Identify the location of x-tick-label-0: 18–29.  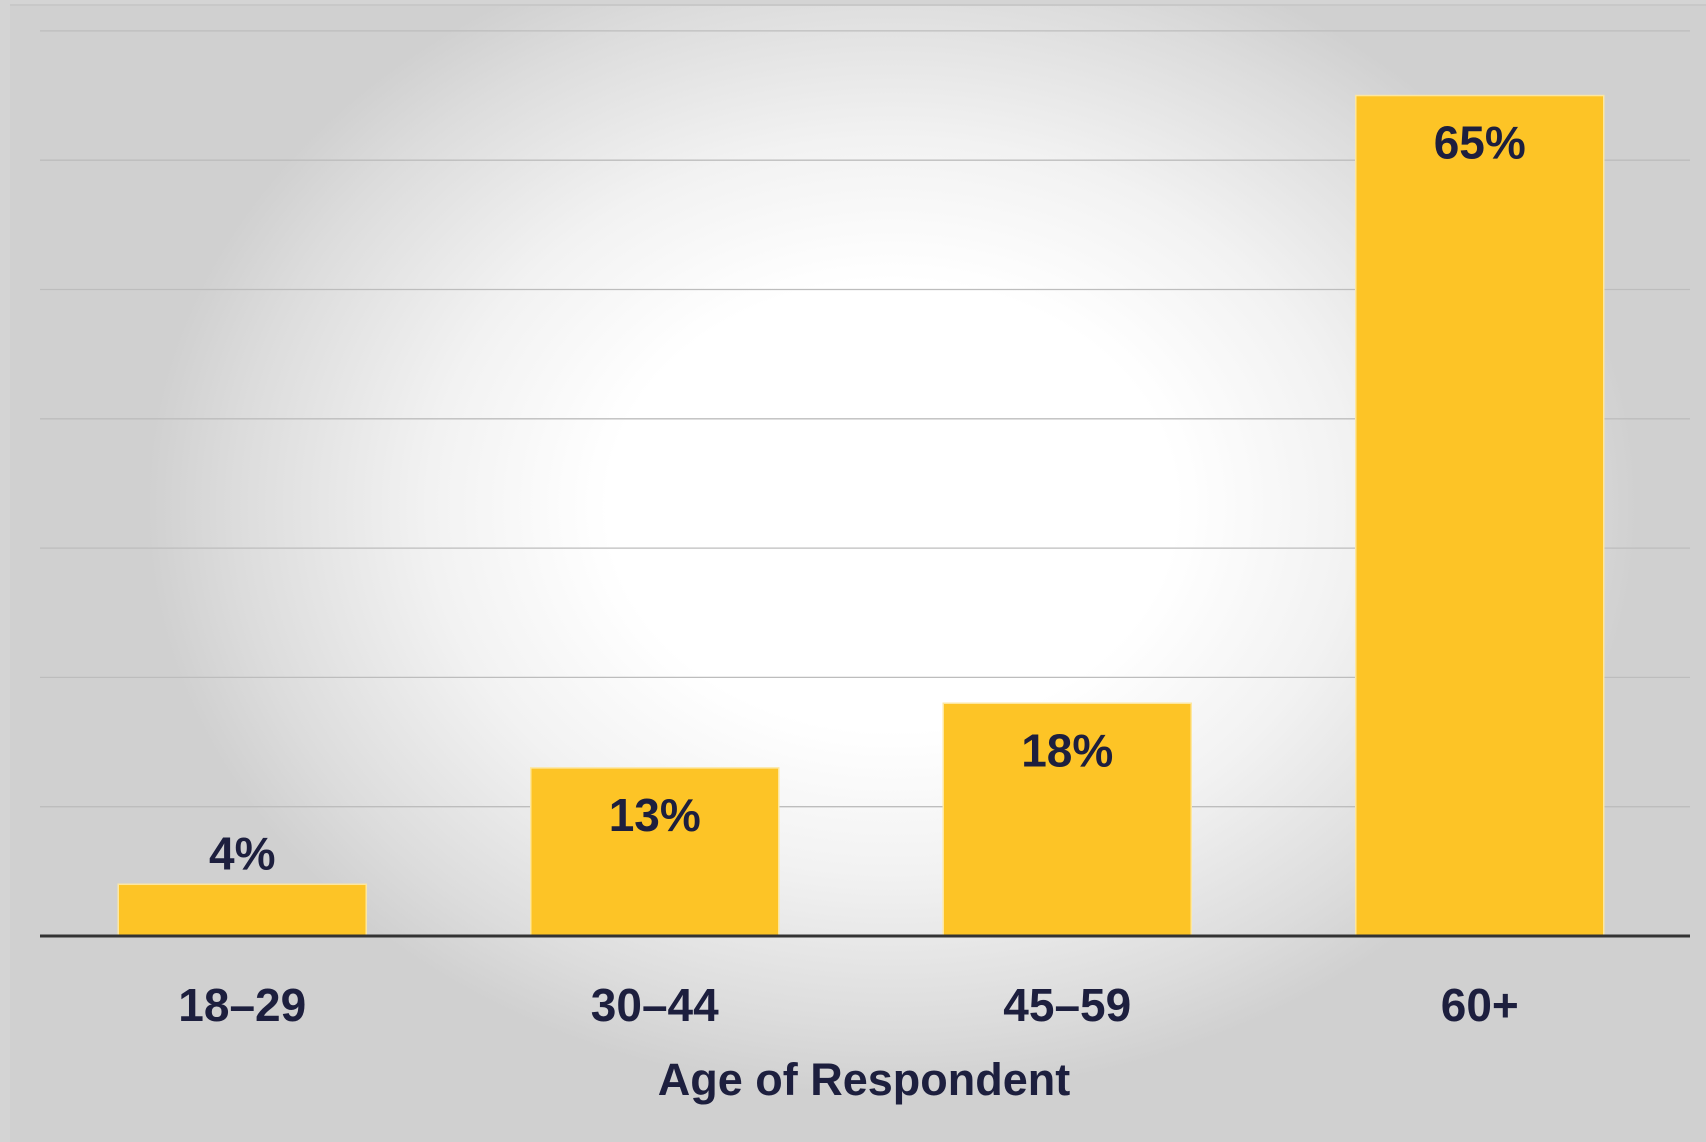
(242, 1005).